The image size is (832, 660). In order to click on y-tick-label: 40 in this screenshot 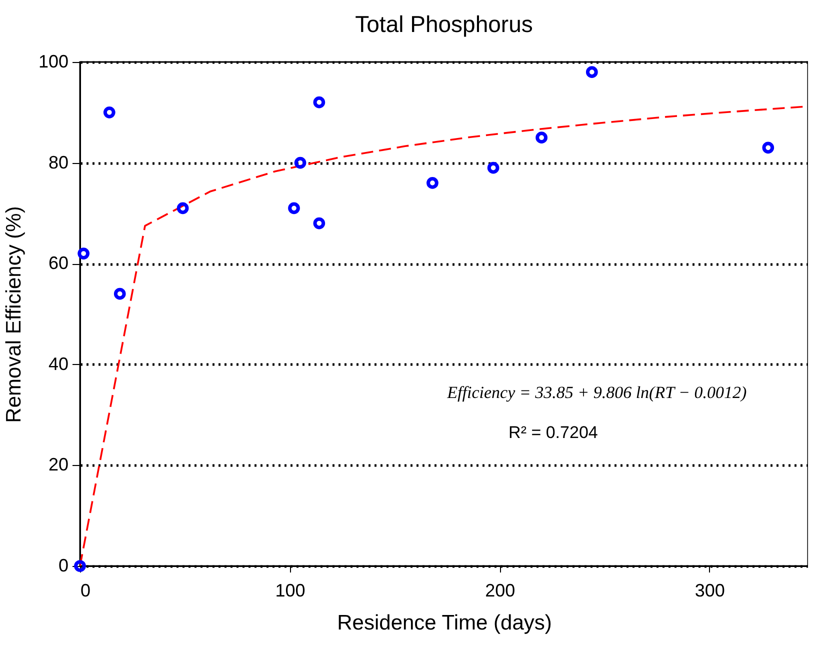, I will do `click(58, 364)`.